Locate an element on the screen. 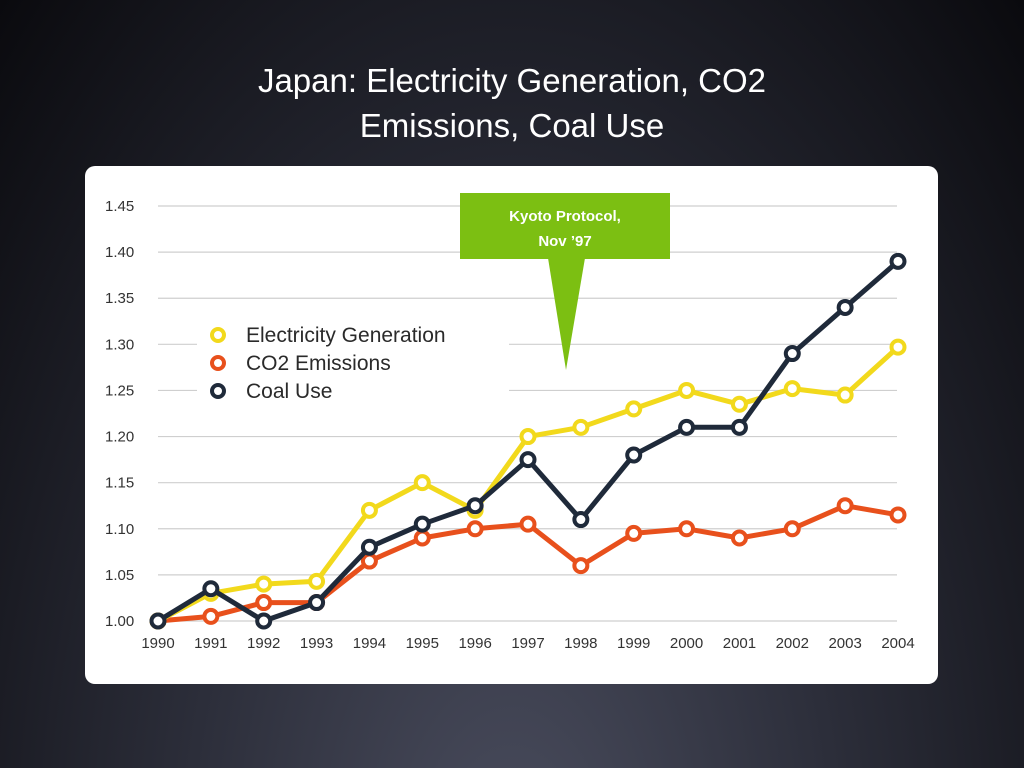  x-tick-label: 1990 is located at coordinates (157, 643).